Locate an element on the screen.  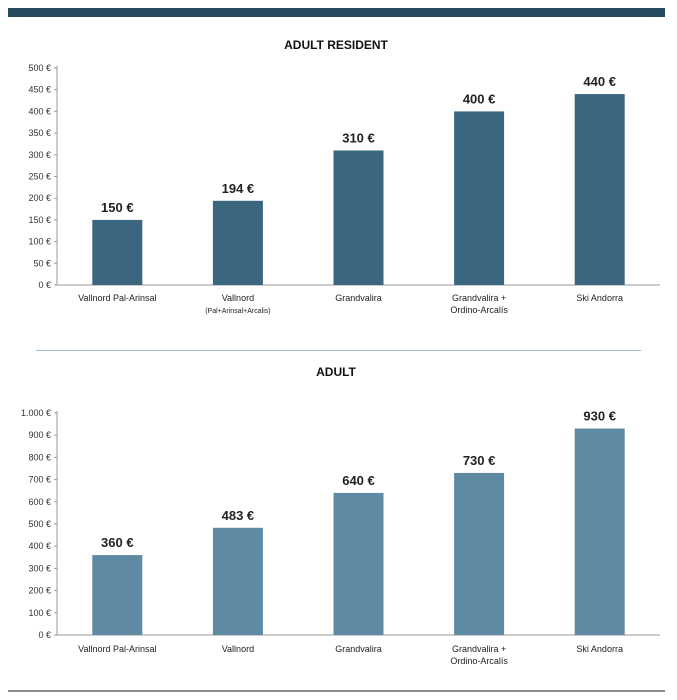
chart-title: ADULT is located at coordinates (336, 372).